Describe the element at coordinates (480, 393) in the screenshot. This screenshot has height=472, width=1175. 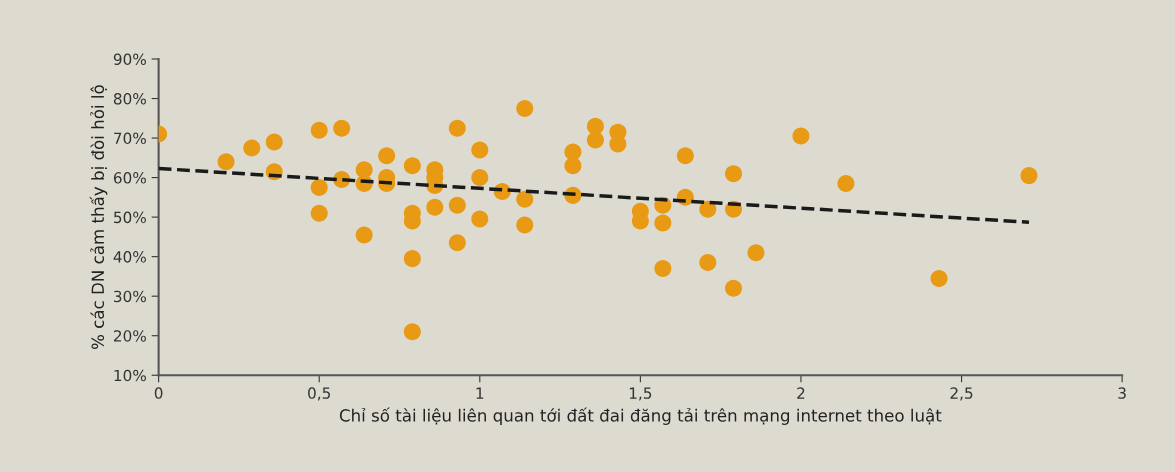
I see `x-tick-label: 1` at that location.